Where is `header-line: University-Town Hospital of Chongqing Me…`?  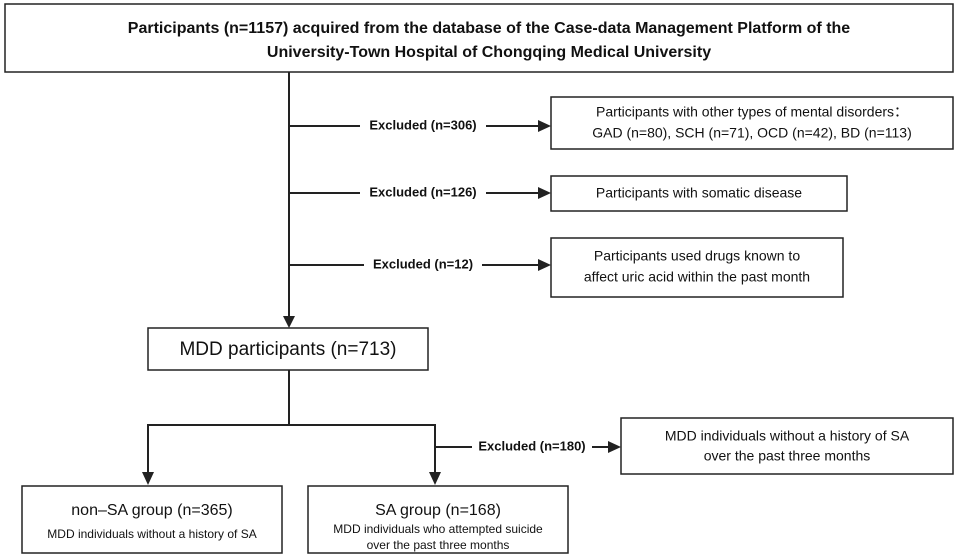 header-line: University-Town Hospital of Chongqing Me… is located at coordinates (489, 52).